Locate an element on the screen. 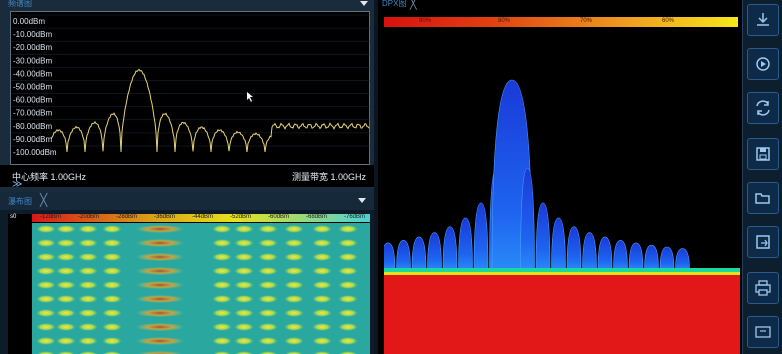  dpx-color-scale: 90% 80% 70% 60% is located at coordinates (561, 22).